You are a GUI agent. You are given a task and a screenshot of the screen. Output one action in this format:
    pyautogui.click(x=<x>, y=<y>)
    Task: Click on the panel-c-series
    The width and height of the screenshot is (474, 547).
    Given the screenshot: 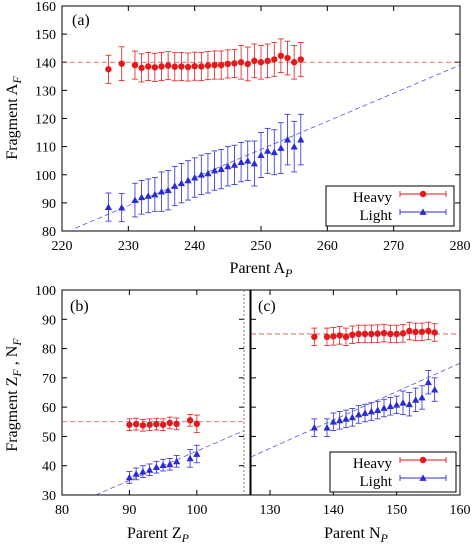 What is the action you would take?
    pyautogui.click(x=355, y=392)
    